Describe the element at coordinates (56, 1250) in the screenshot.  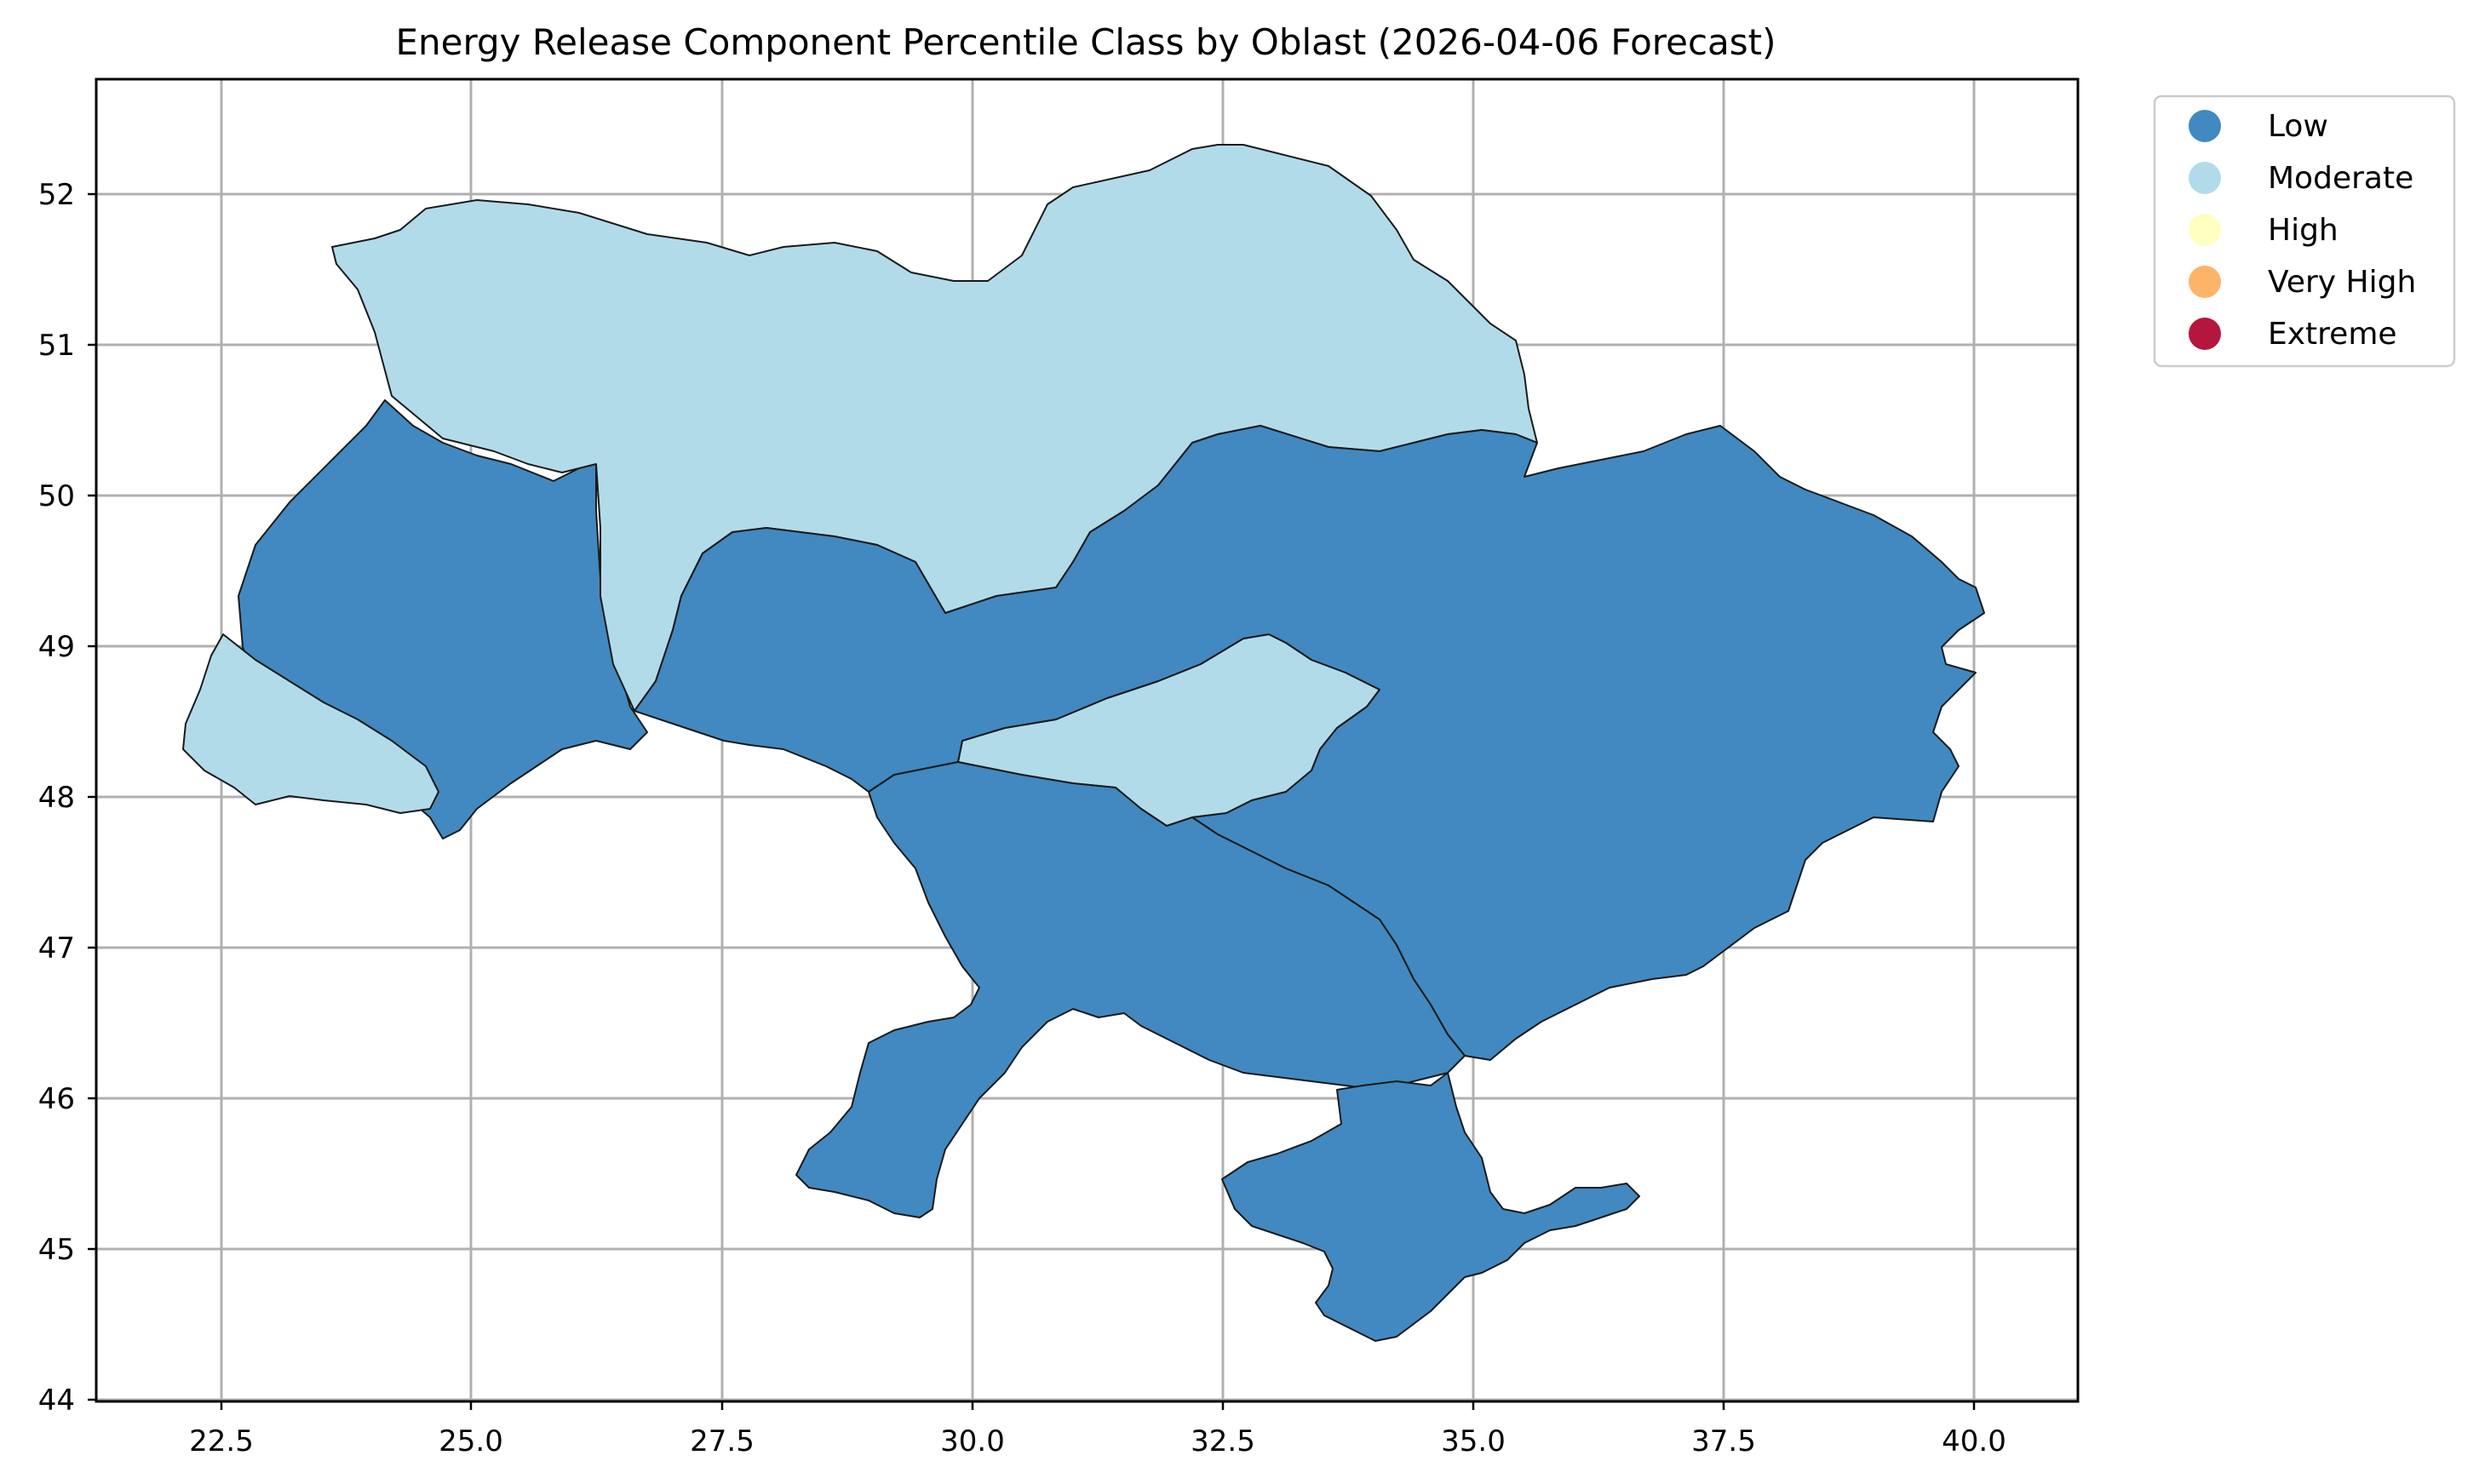
I see `y-tick-label: 45` at that location.